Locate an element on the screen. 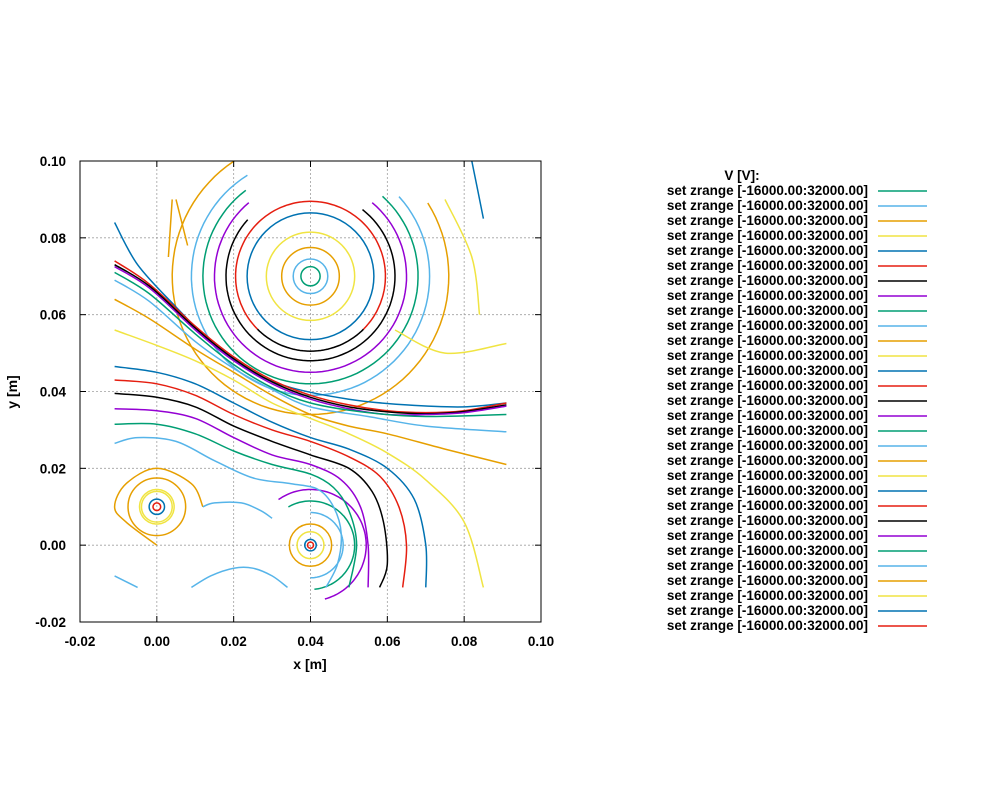 This screenshot has width=1000, height=800. legend-title: V [V]: is located at coordinates (741, 175).